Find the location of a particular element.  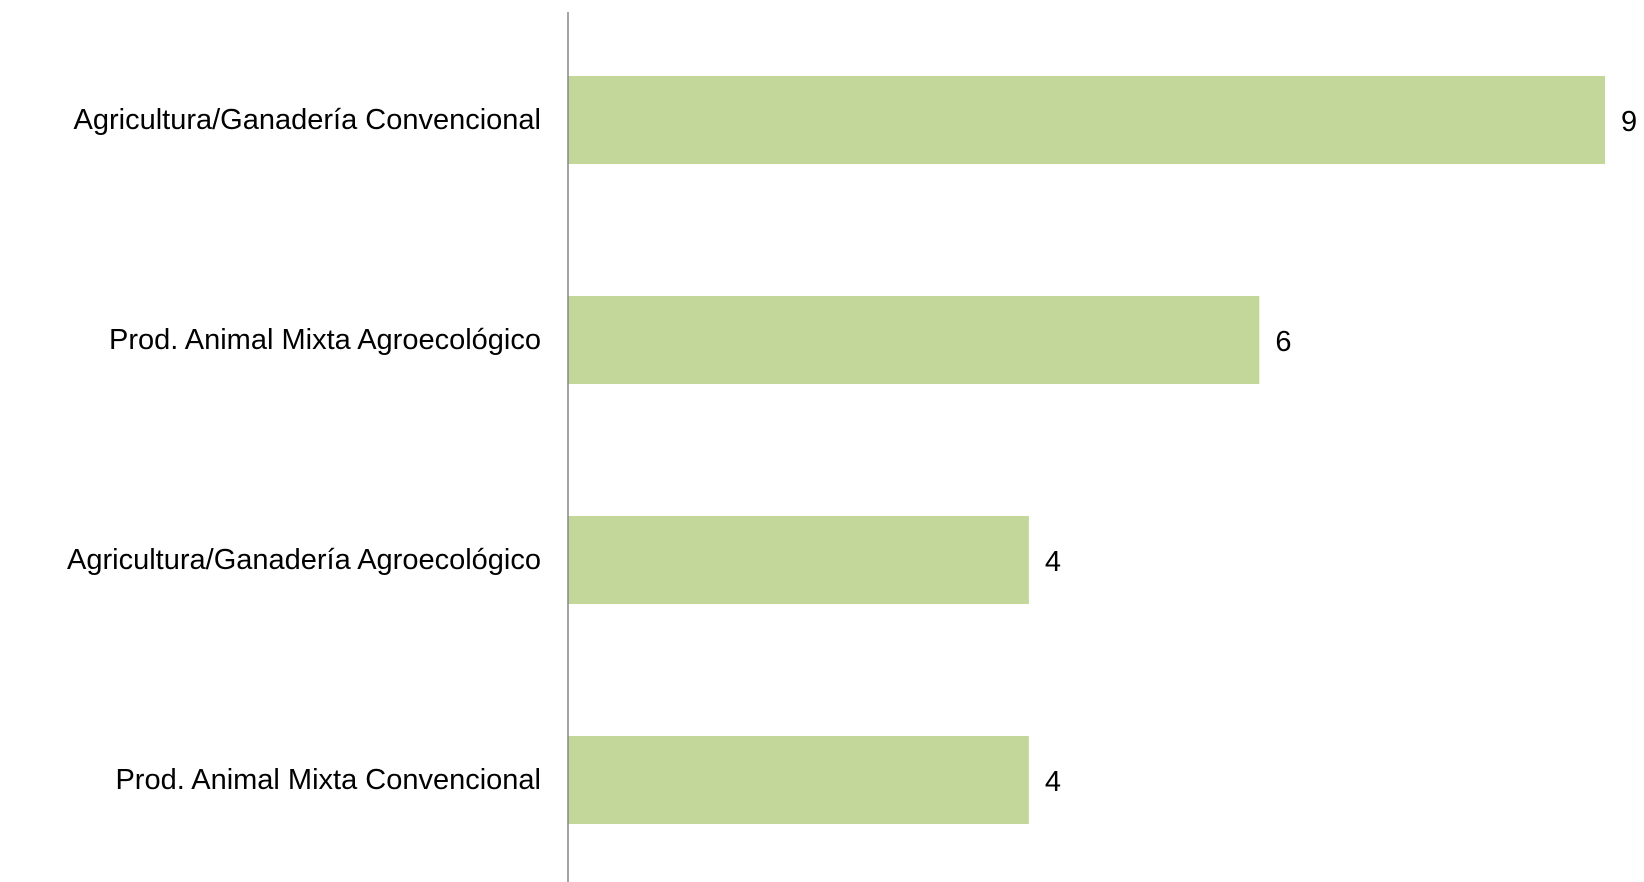

data-label: 6 is located at coordinates (1283, 342).